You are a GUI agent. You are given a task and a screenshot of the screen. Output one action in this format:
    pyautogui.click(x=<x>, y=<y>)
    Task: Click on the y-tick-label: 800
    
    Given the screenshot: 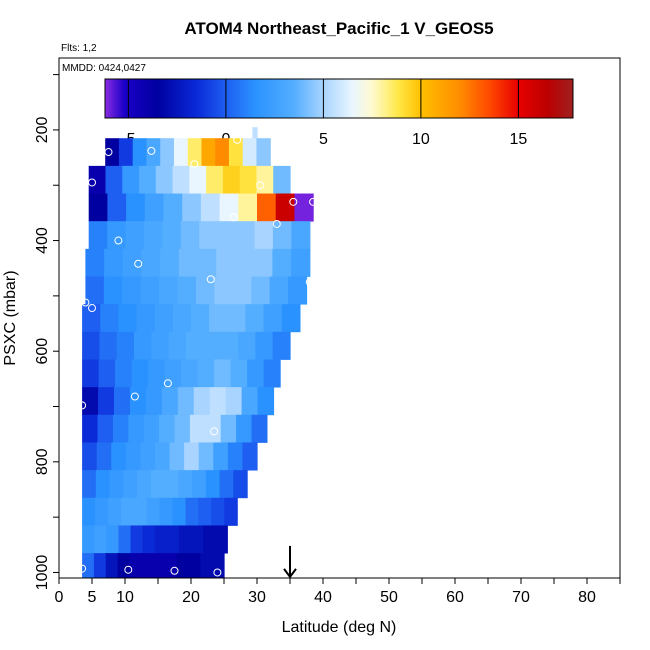 What is the action you would take?
    pyautogui.click(x=42, y=461)
    